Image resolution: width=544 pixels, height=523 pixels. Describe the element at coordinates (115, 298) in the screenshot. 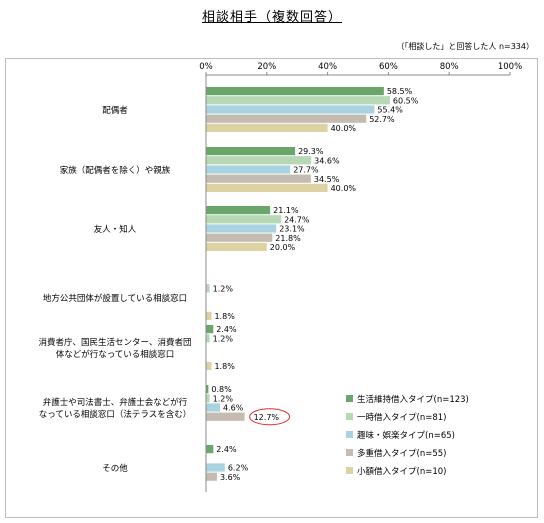

I see `category-label: 地方公共団体が設置している相談窓口` at that location.